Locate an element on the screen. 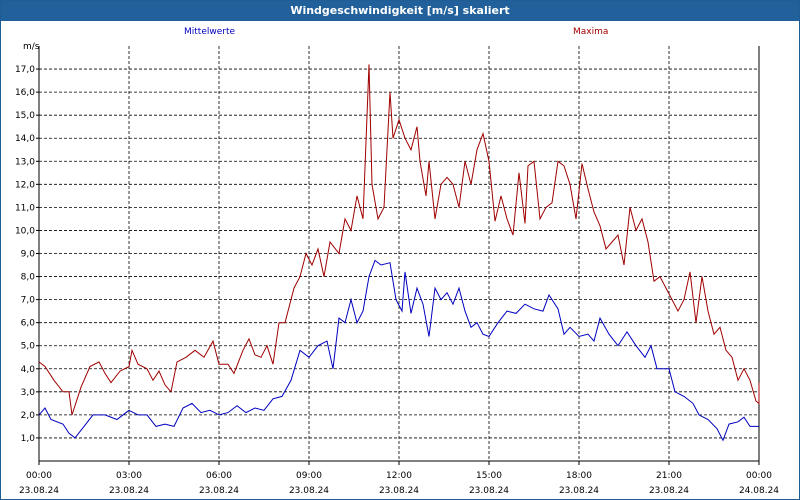 Image resolution: width=800 pixels, height=500 pixels. y-tick-label: 15,0 is located at coordinates (25, 116).